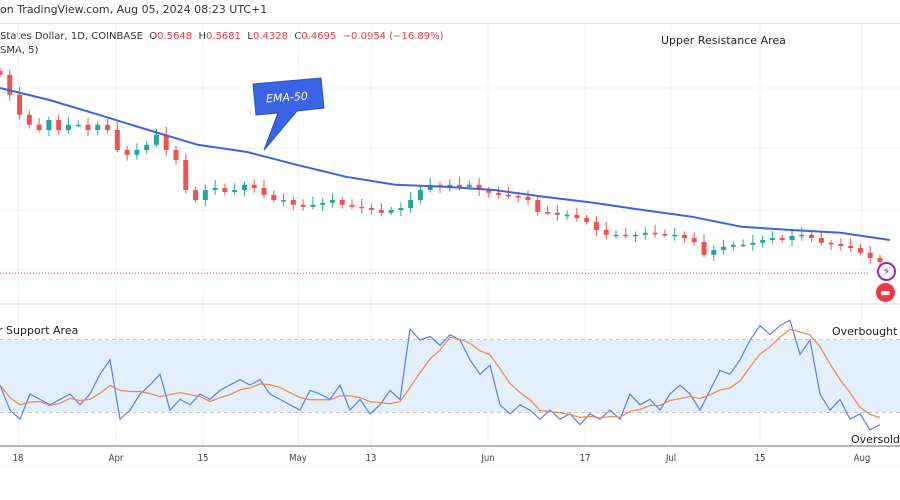 This screenshot has width=900, height=500. I want to click on lightning-icon: ⚡, so click(886, 271).